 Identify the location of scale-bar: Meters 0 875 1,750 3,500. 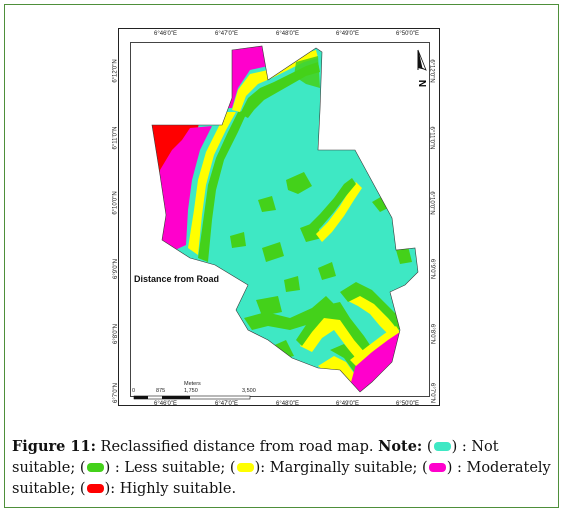
(198, 391).